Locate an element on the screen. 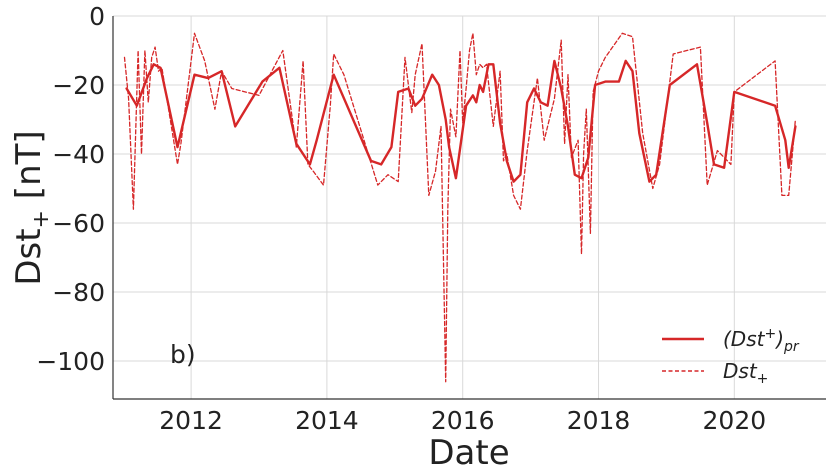 The height and width of the screenshot is (475, 831). legend: (Dst+)pr Dst+ is located at coordinates (731, 356).